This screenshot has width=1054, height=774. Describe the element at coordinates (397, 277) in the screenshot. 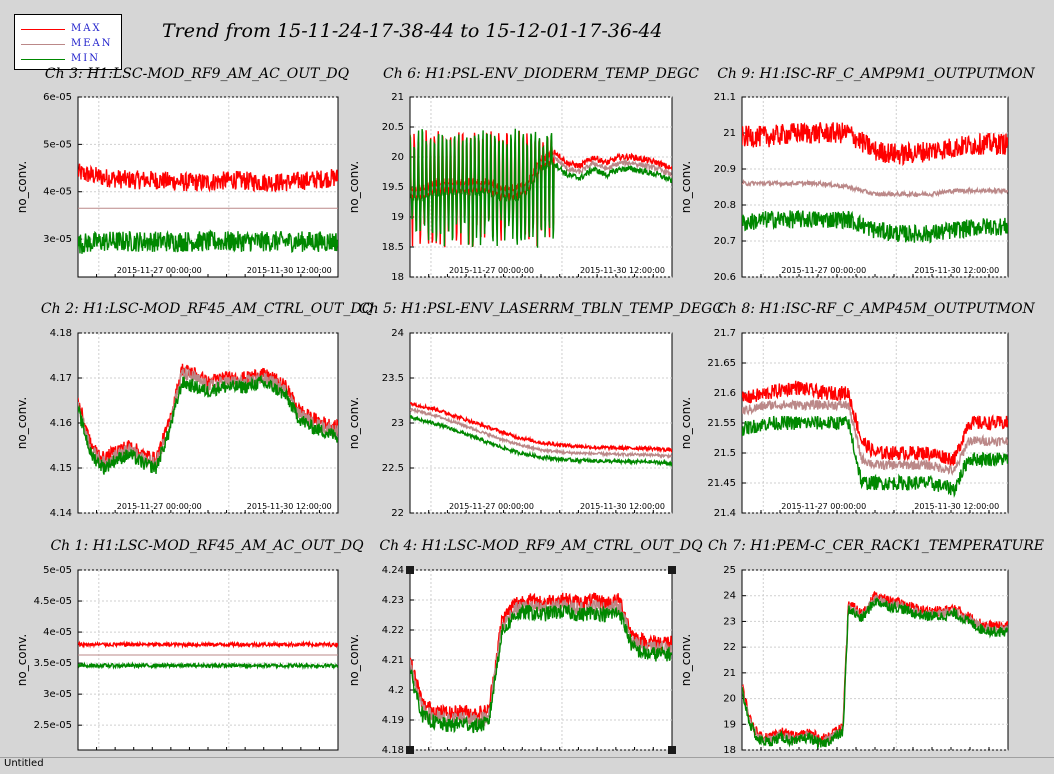

I see `y-tick-label: 18` at that location.